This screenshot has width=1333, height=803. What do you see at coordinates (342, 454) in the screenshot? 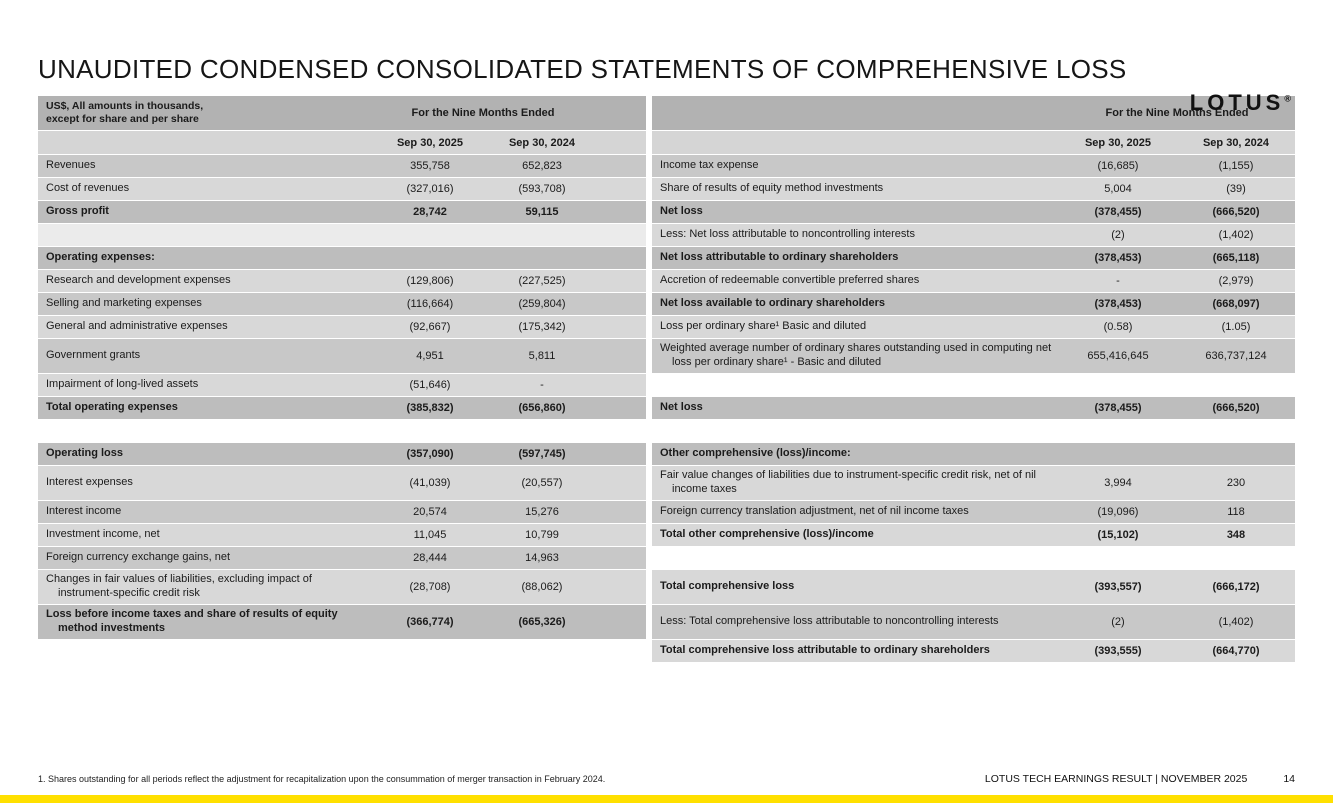
I see `left-table-row-12: Operating loss (357,090) (597,745)` at bounding box center [342, 454].